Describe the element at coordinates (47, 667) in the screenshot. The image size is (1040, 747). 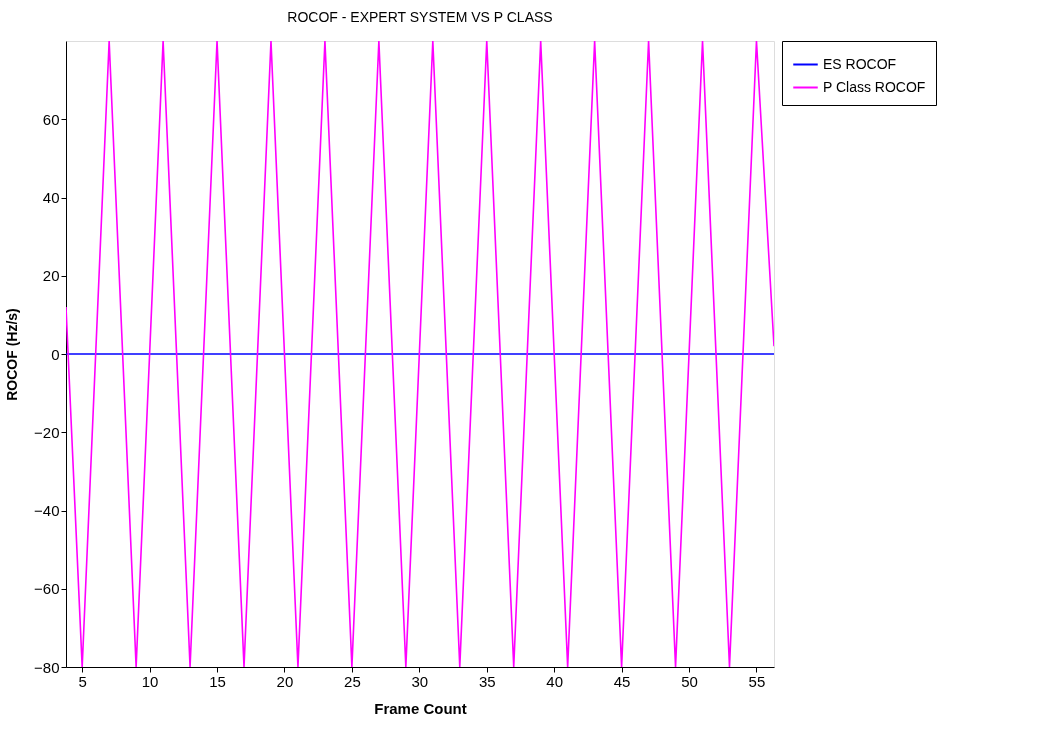
I see `y-tick-label: −80` at that location.